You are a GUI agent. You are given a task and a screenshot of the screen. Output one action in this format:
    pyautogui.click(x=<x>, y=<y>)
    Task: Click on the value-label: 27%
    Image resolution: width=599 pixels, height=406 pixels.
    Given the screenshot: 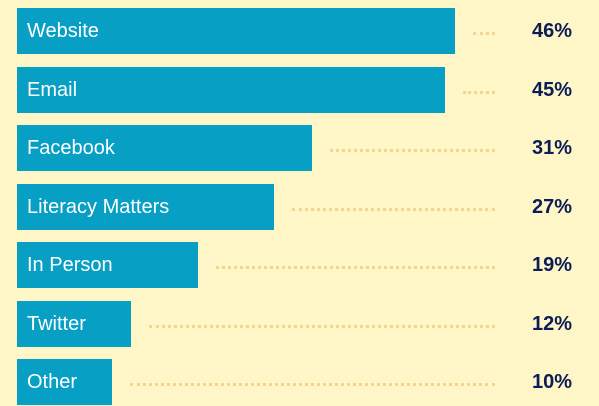 What is the action you would take?
    pyautogui.click(x=551, y=207)
    